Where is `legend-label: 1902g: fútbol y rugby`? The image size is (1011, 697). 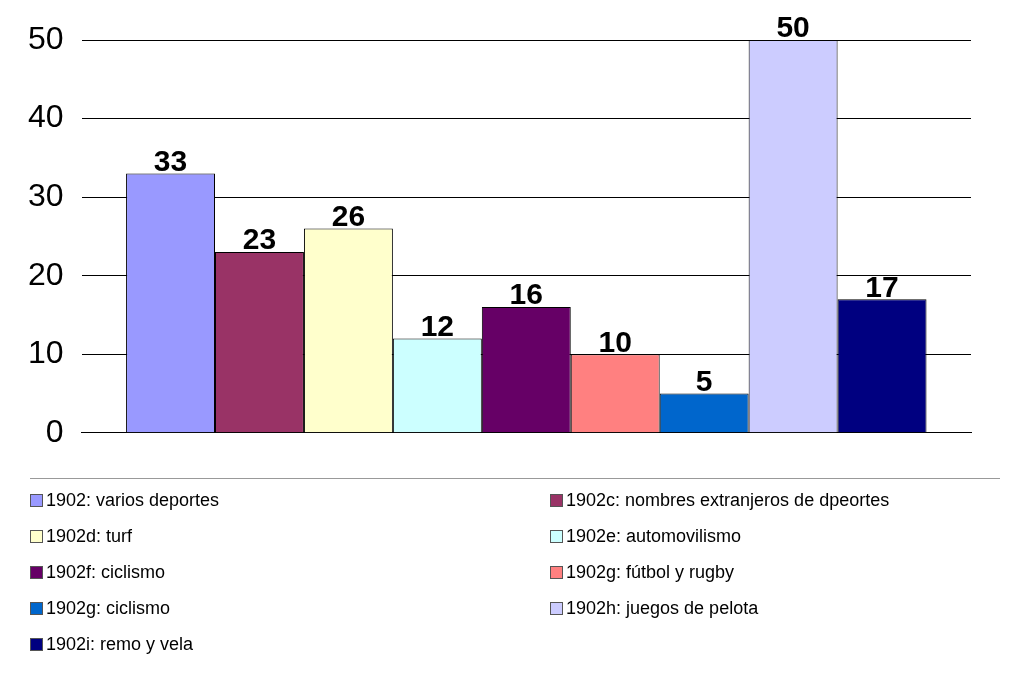 legend-label: 1902g: fútbol y rugby is located at coordinates (650, 572).